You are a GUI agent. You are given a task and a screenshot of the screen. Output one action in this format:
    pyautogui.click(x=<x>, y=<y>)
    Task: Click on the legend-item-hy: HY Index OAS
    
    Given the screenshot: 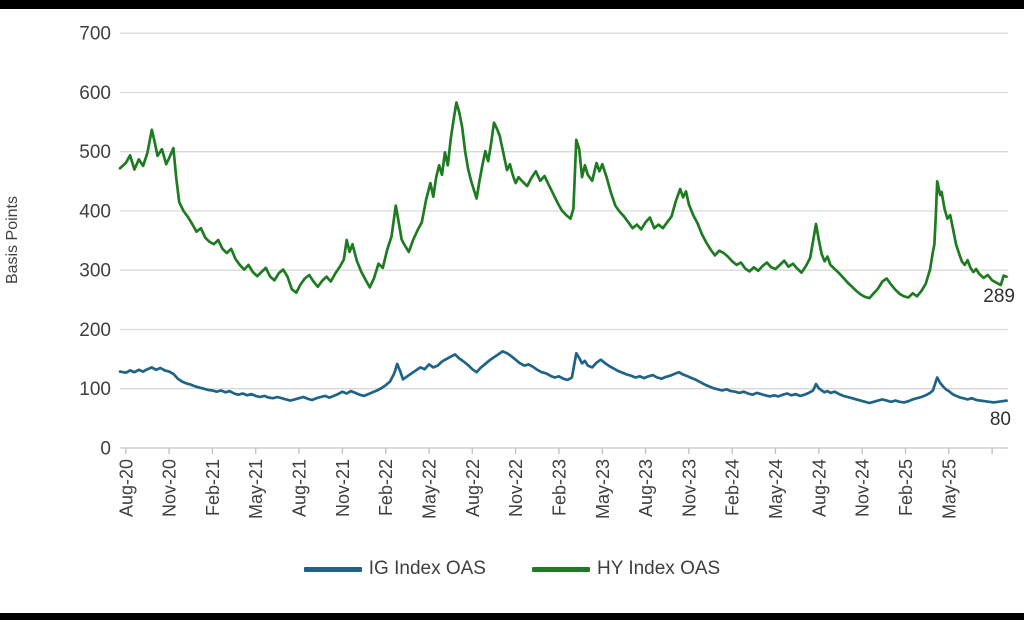 What is the action you would take?
    pyautogui.click(x=626, y=569)
    